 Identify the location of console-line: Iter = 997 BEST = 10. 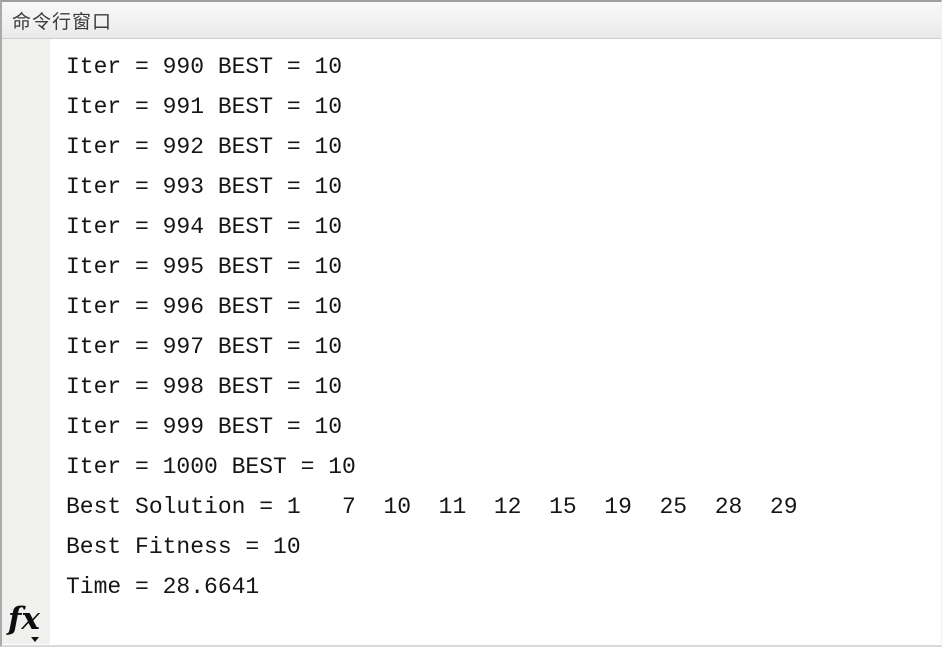
(204, 347).